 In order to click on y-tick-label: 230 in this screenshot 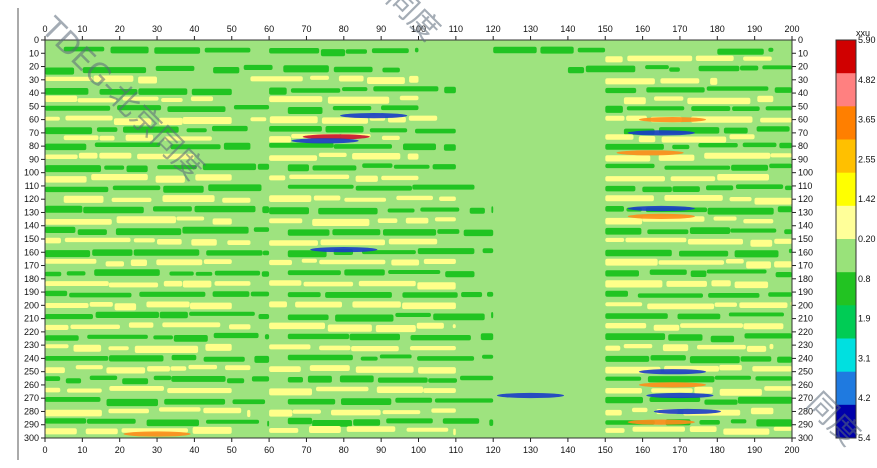, I will do `click(31, 345)`.